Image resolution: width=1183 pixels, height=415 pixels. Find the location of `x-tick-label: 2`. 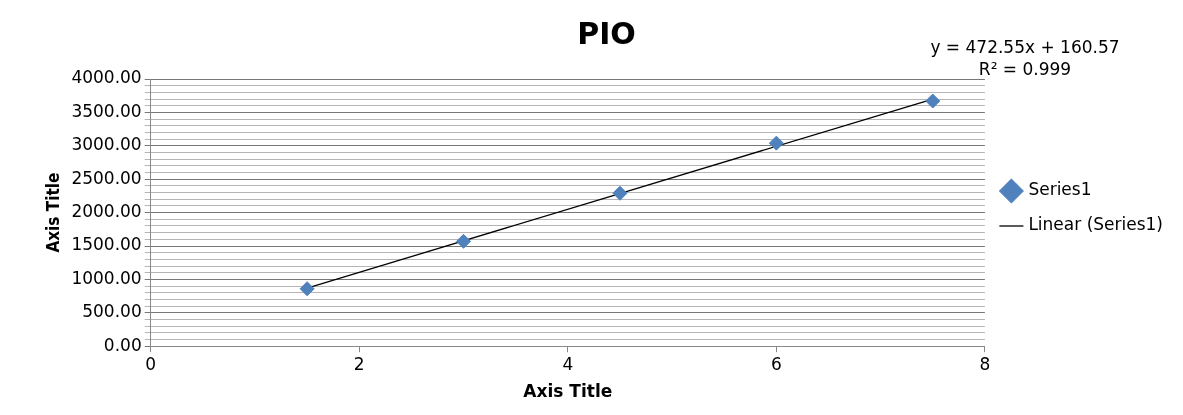

x-tick-label: 2 is located at coordinates (359, 363).